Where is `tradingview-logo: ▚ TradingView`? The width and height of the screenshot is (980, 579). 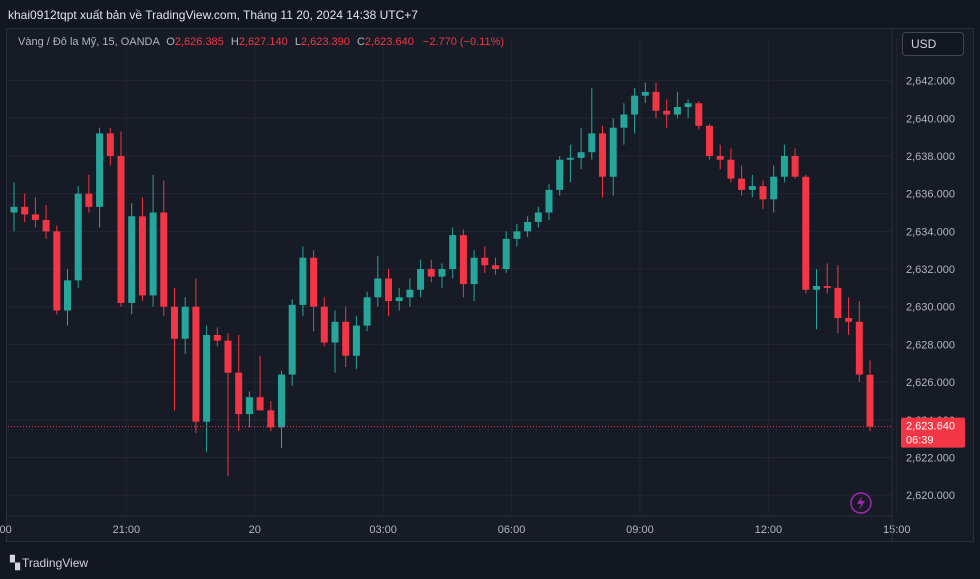
tradingview-logo: ▚ TradingView is located at coordinates (49, 563).